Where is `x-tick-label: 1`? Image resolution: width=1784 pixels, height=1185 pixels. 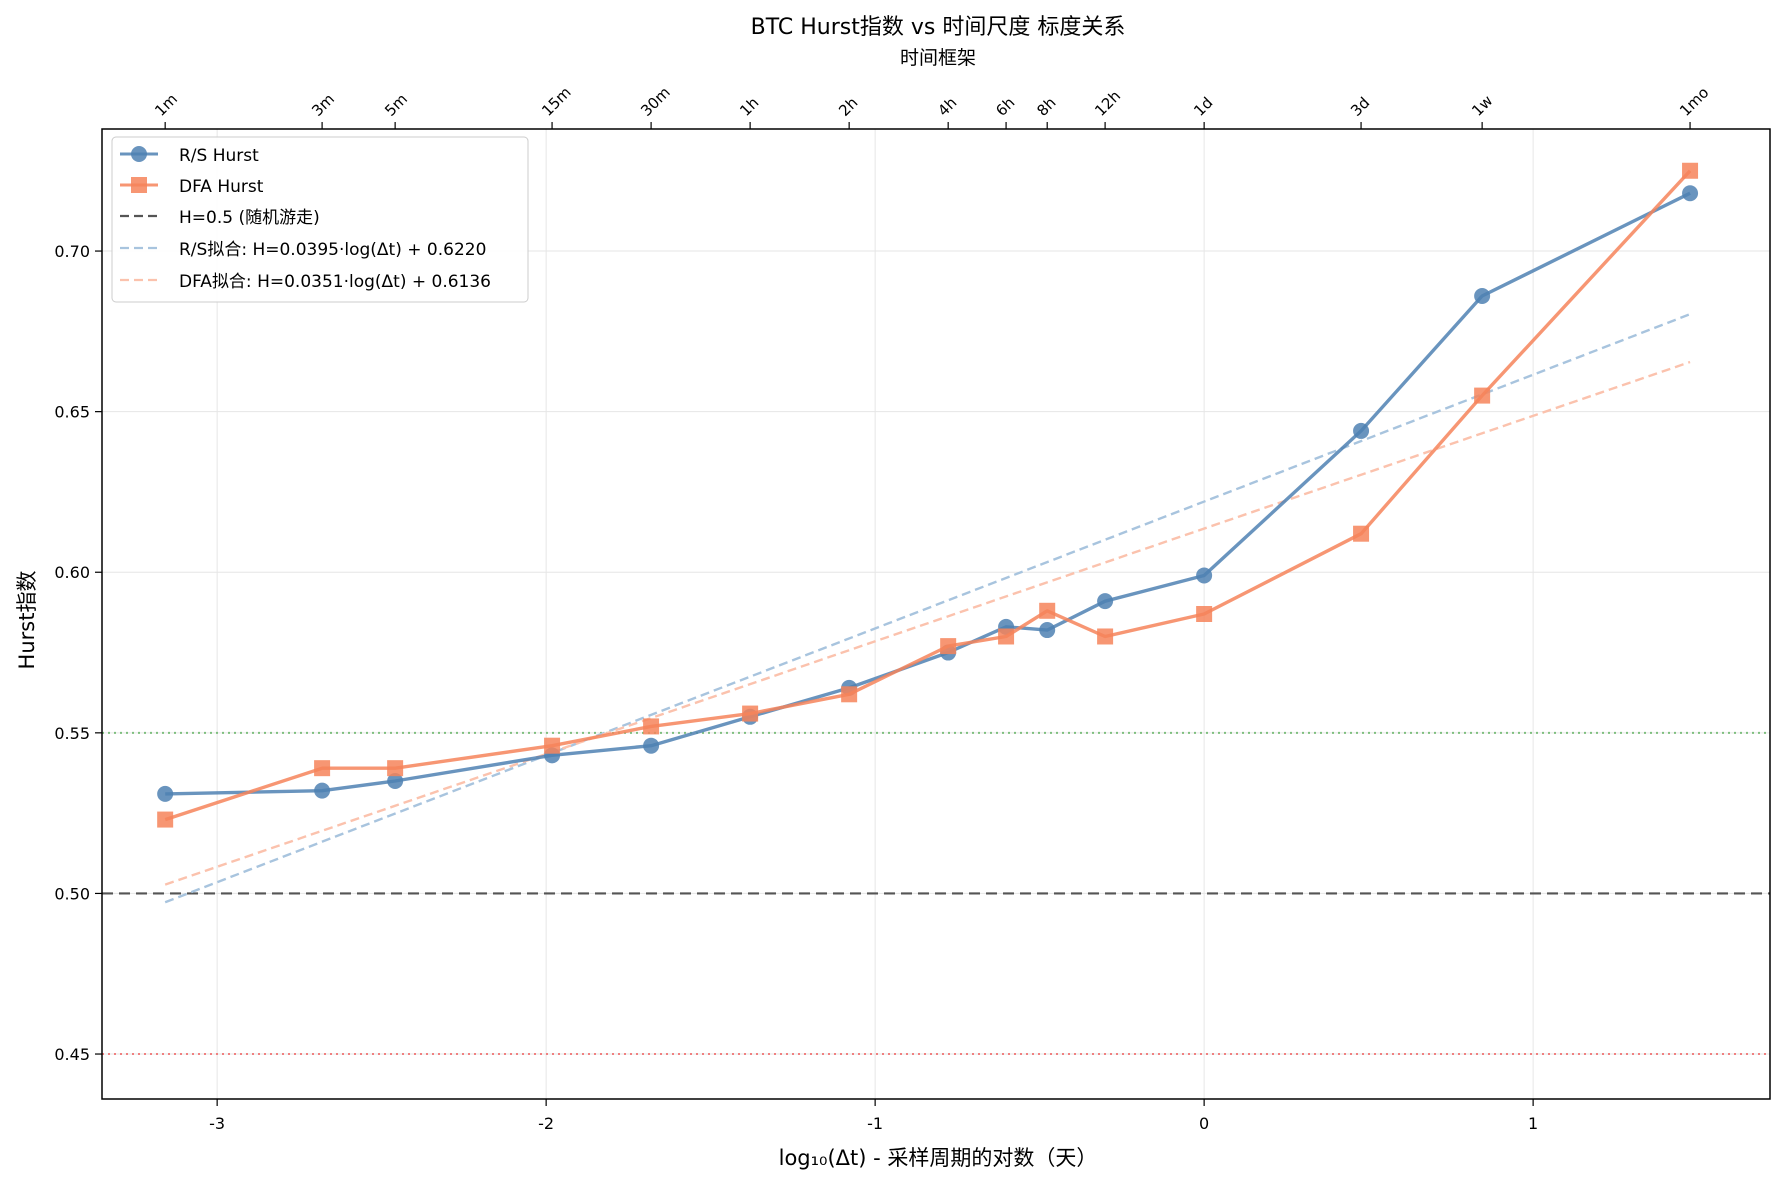 x-tick-label: 1 is located at coordinates (1533, 1123).